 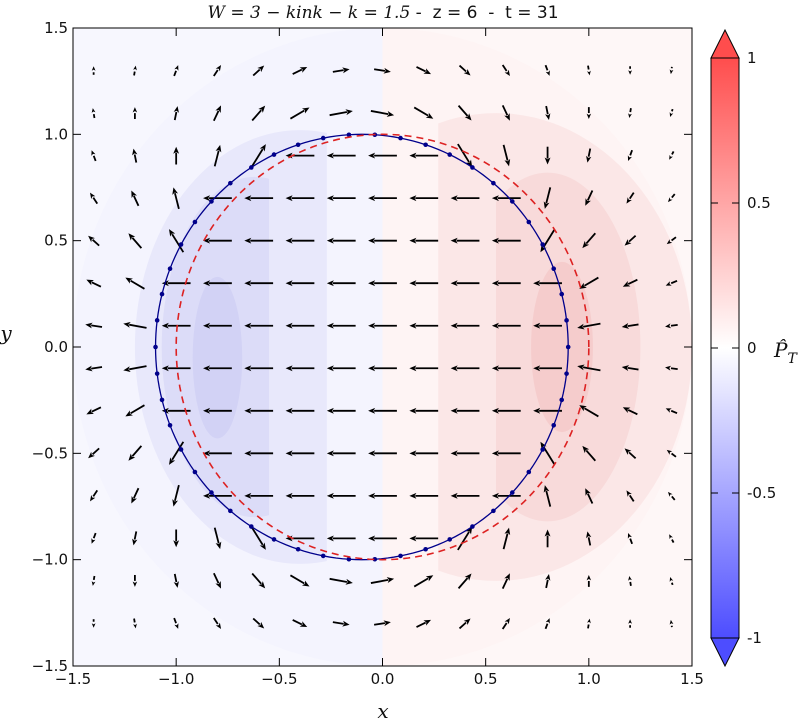 What do you see at coordinates (279, 679) in the screenshot?
I see `x-tick-label: −0.5` at bounding box center [279, 679].